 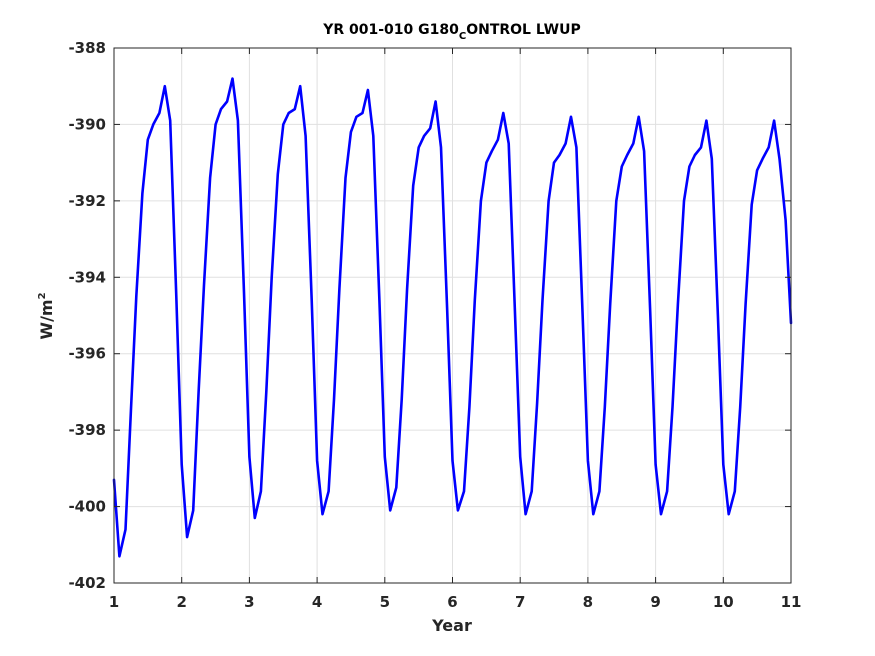 I want to click on y-axis-label-base: W/m, so click(x=46, y=319).